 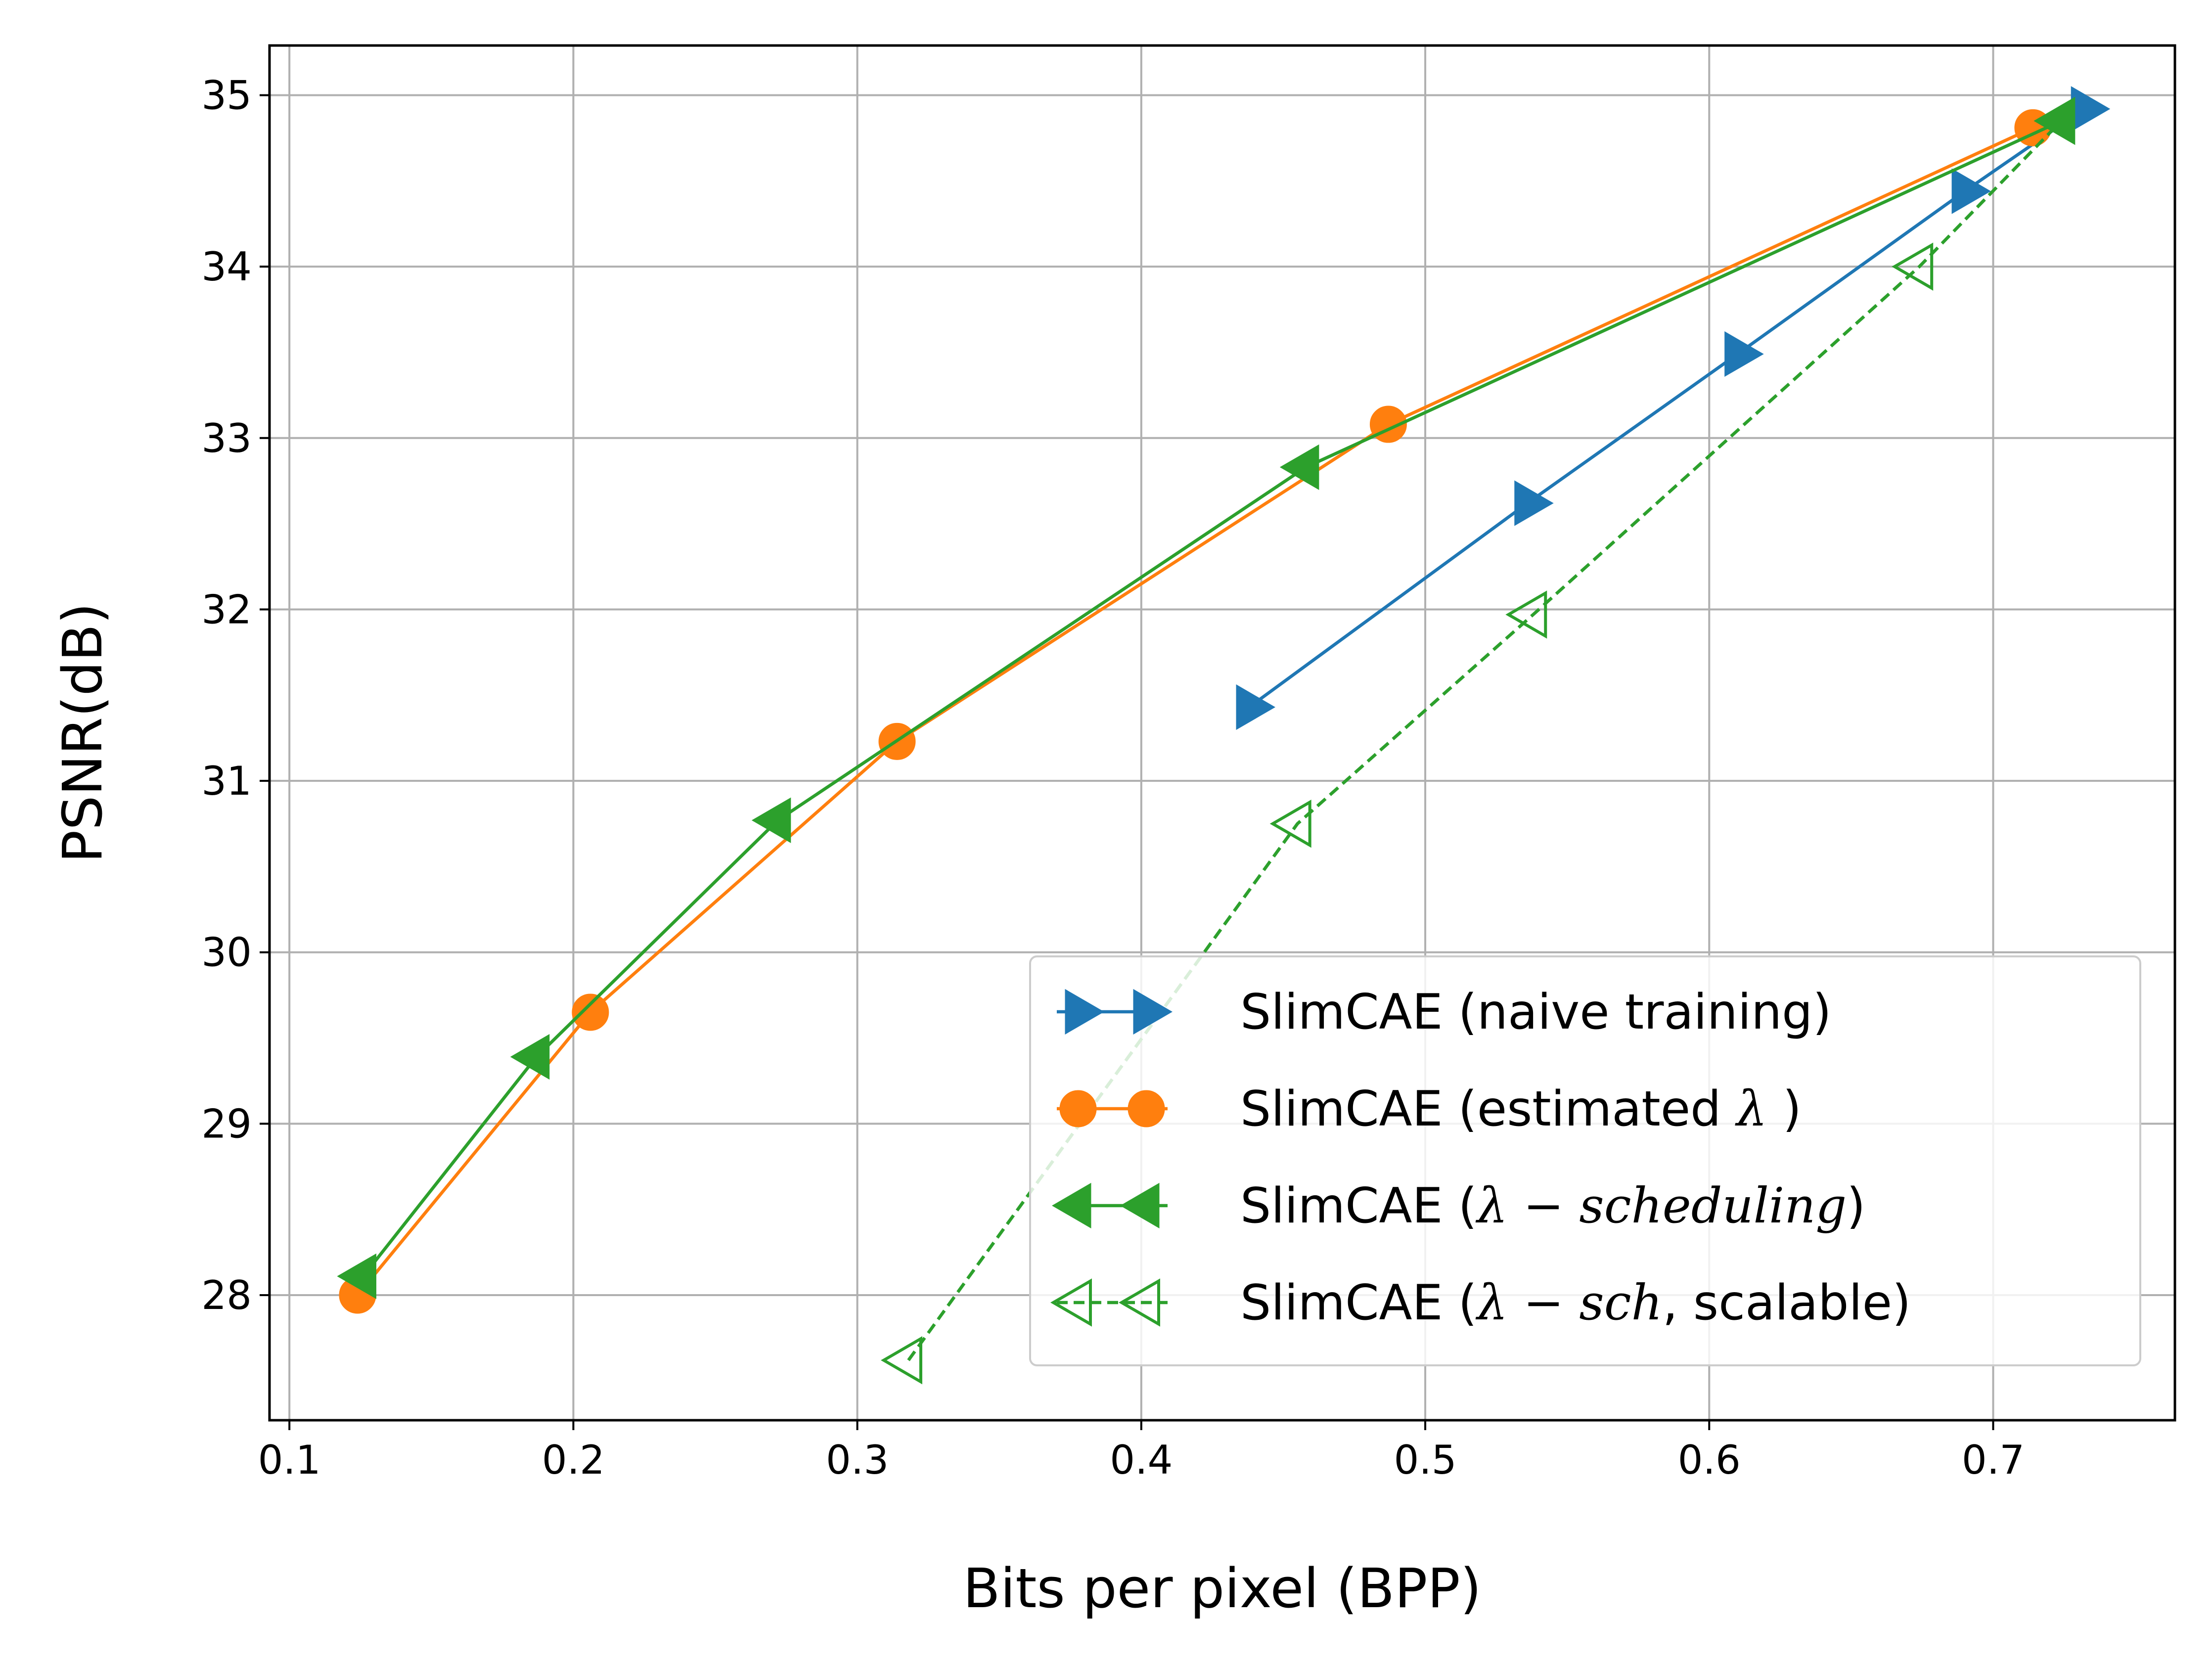 What do you see at coordinates (573, 1460) in the screenshot?
I see `x-tick-label: 0.2` at bounding box center [573, 1460].